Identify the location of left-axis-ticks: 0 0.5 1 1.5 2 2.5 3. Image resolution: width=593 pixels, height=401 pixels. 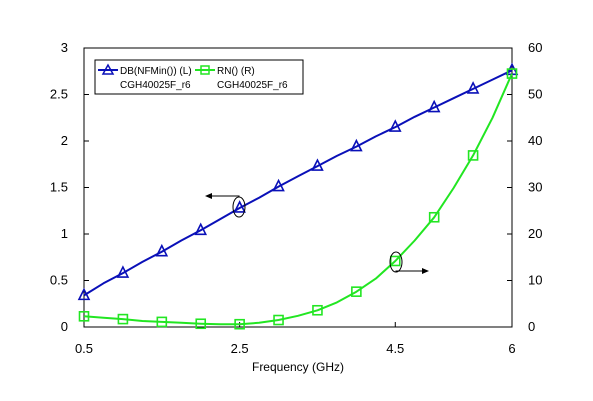
(69, 187).